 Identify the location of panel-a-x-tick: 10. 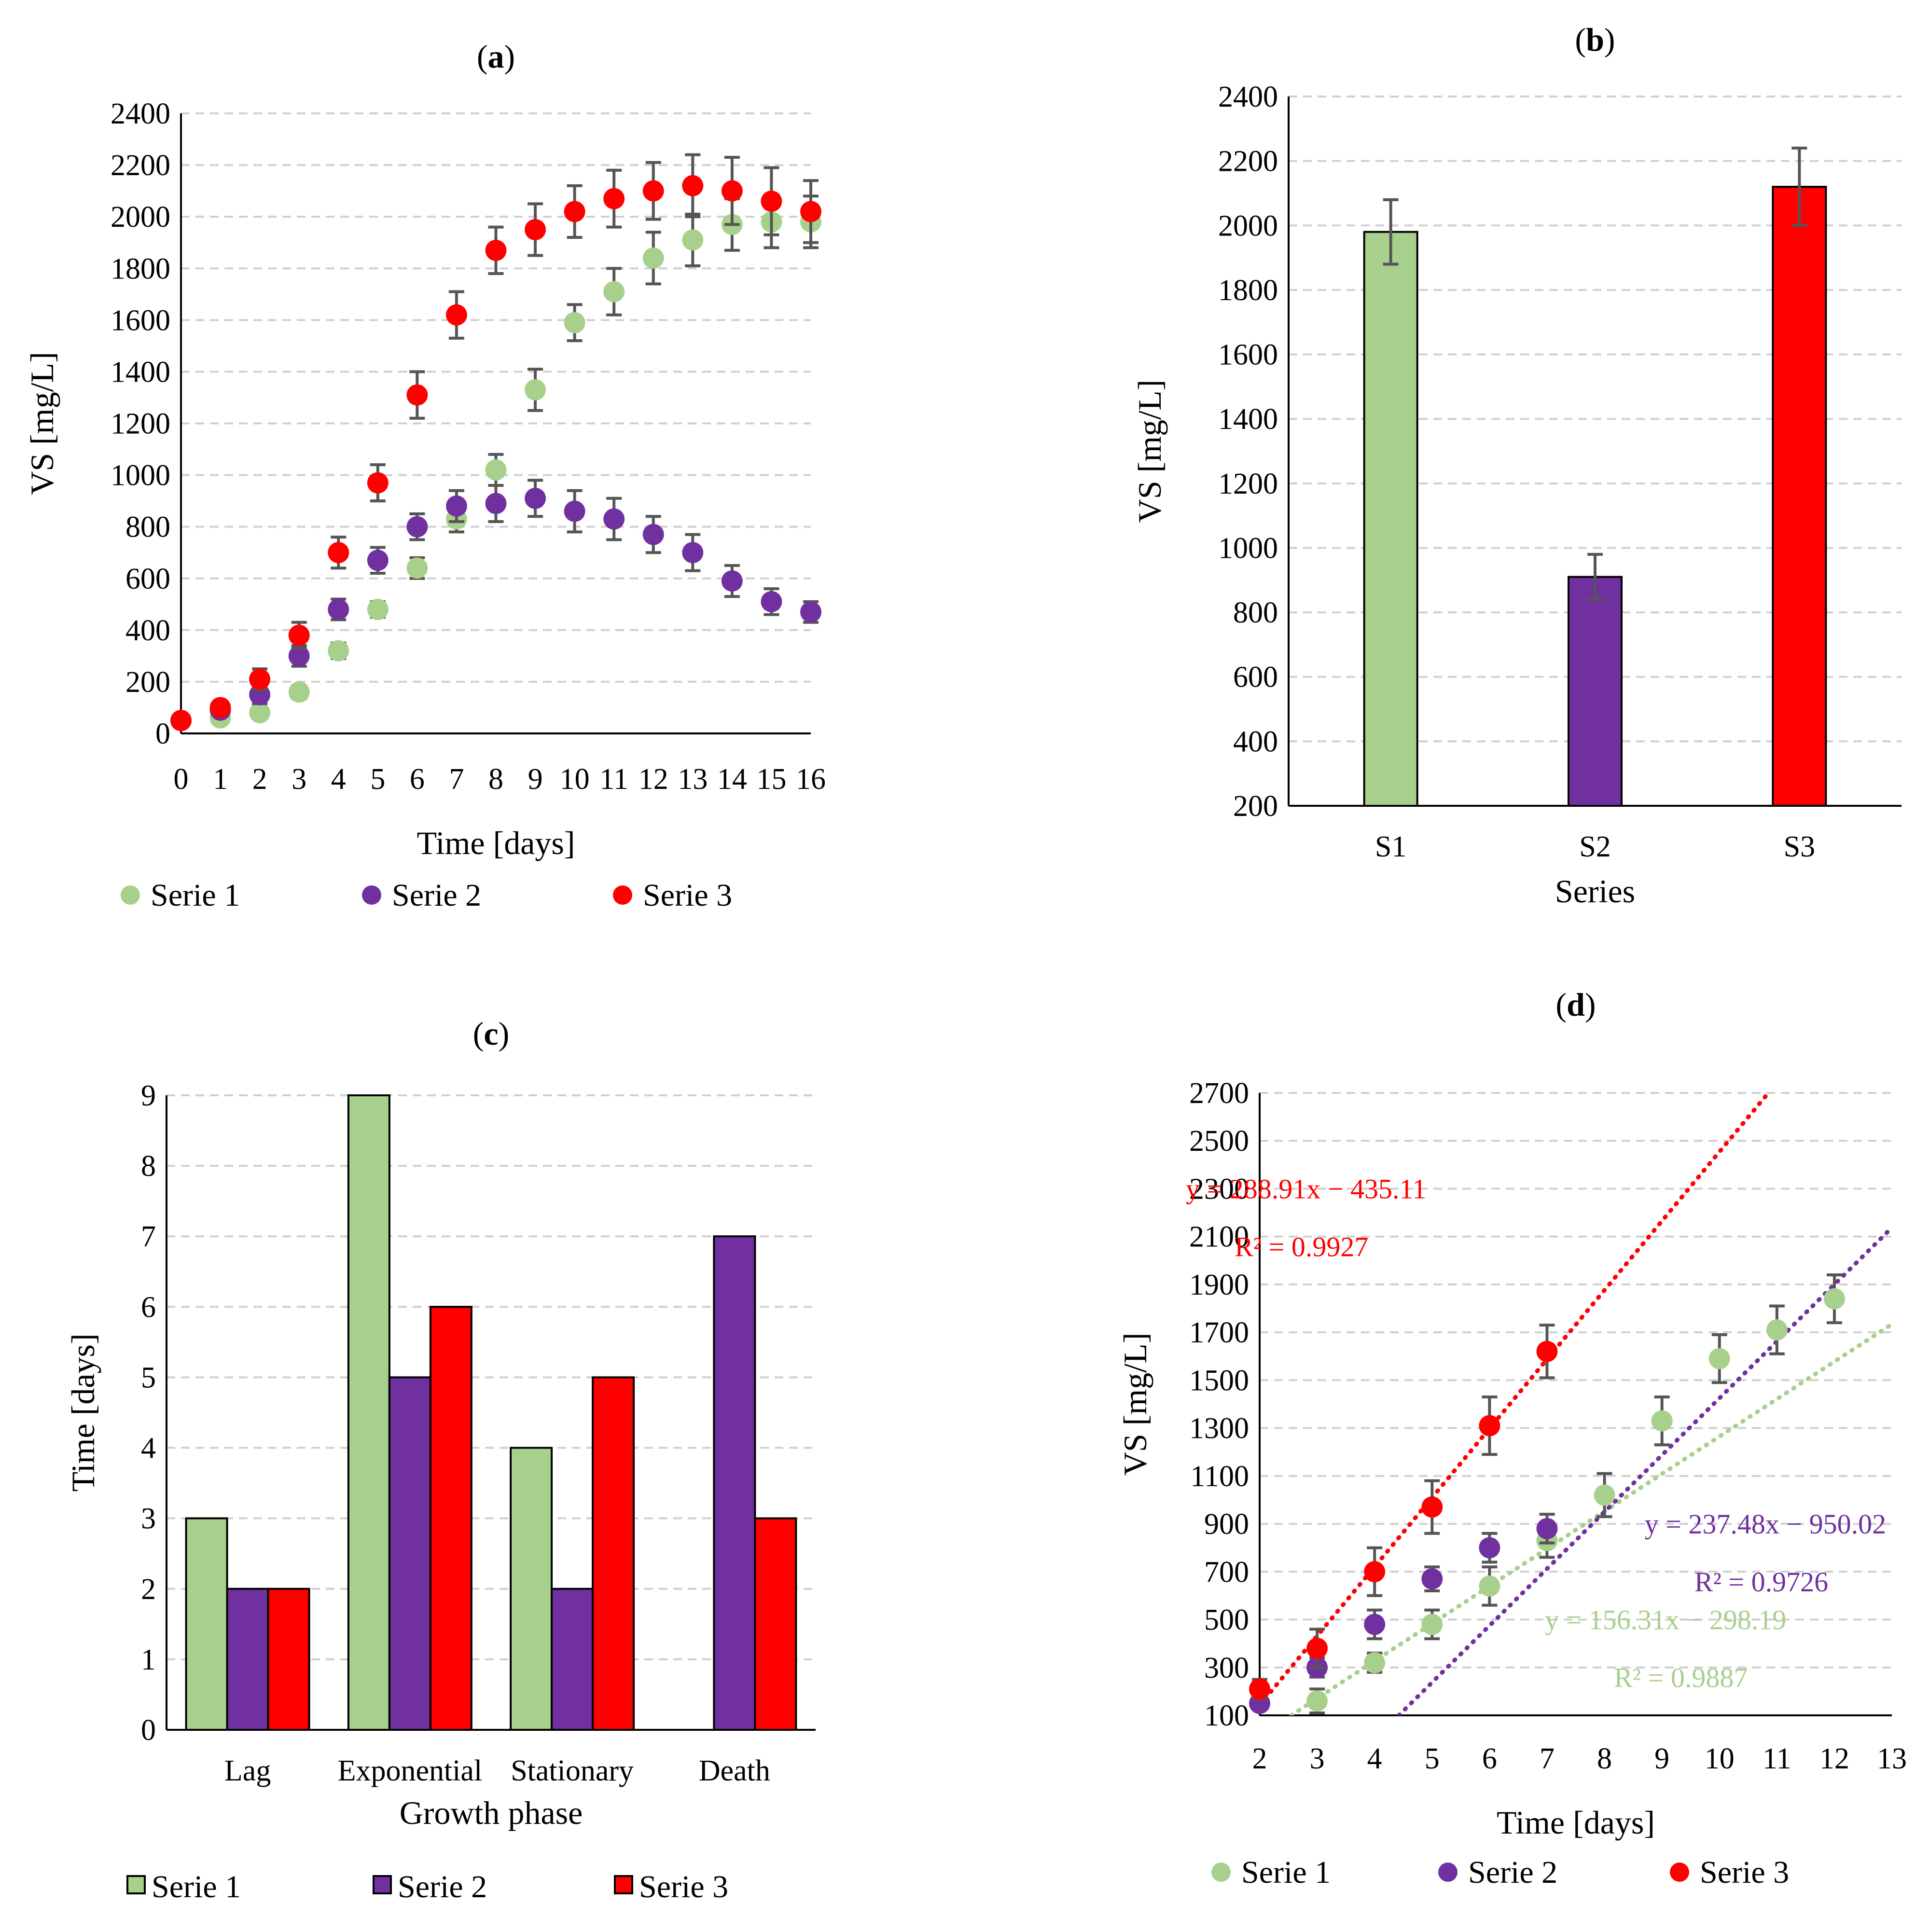
(575, 779).